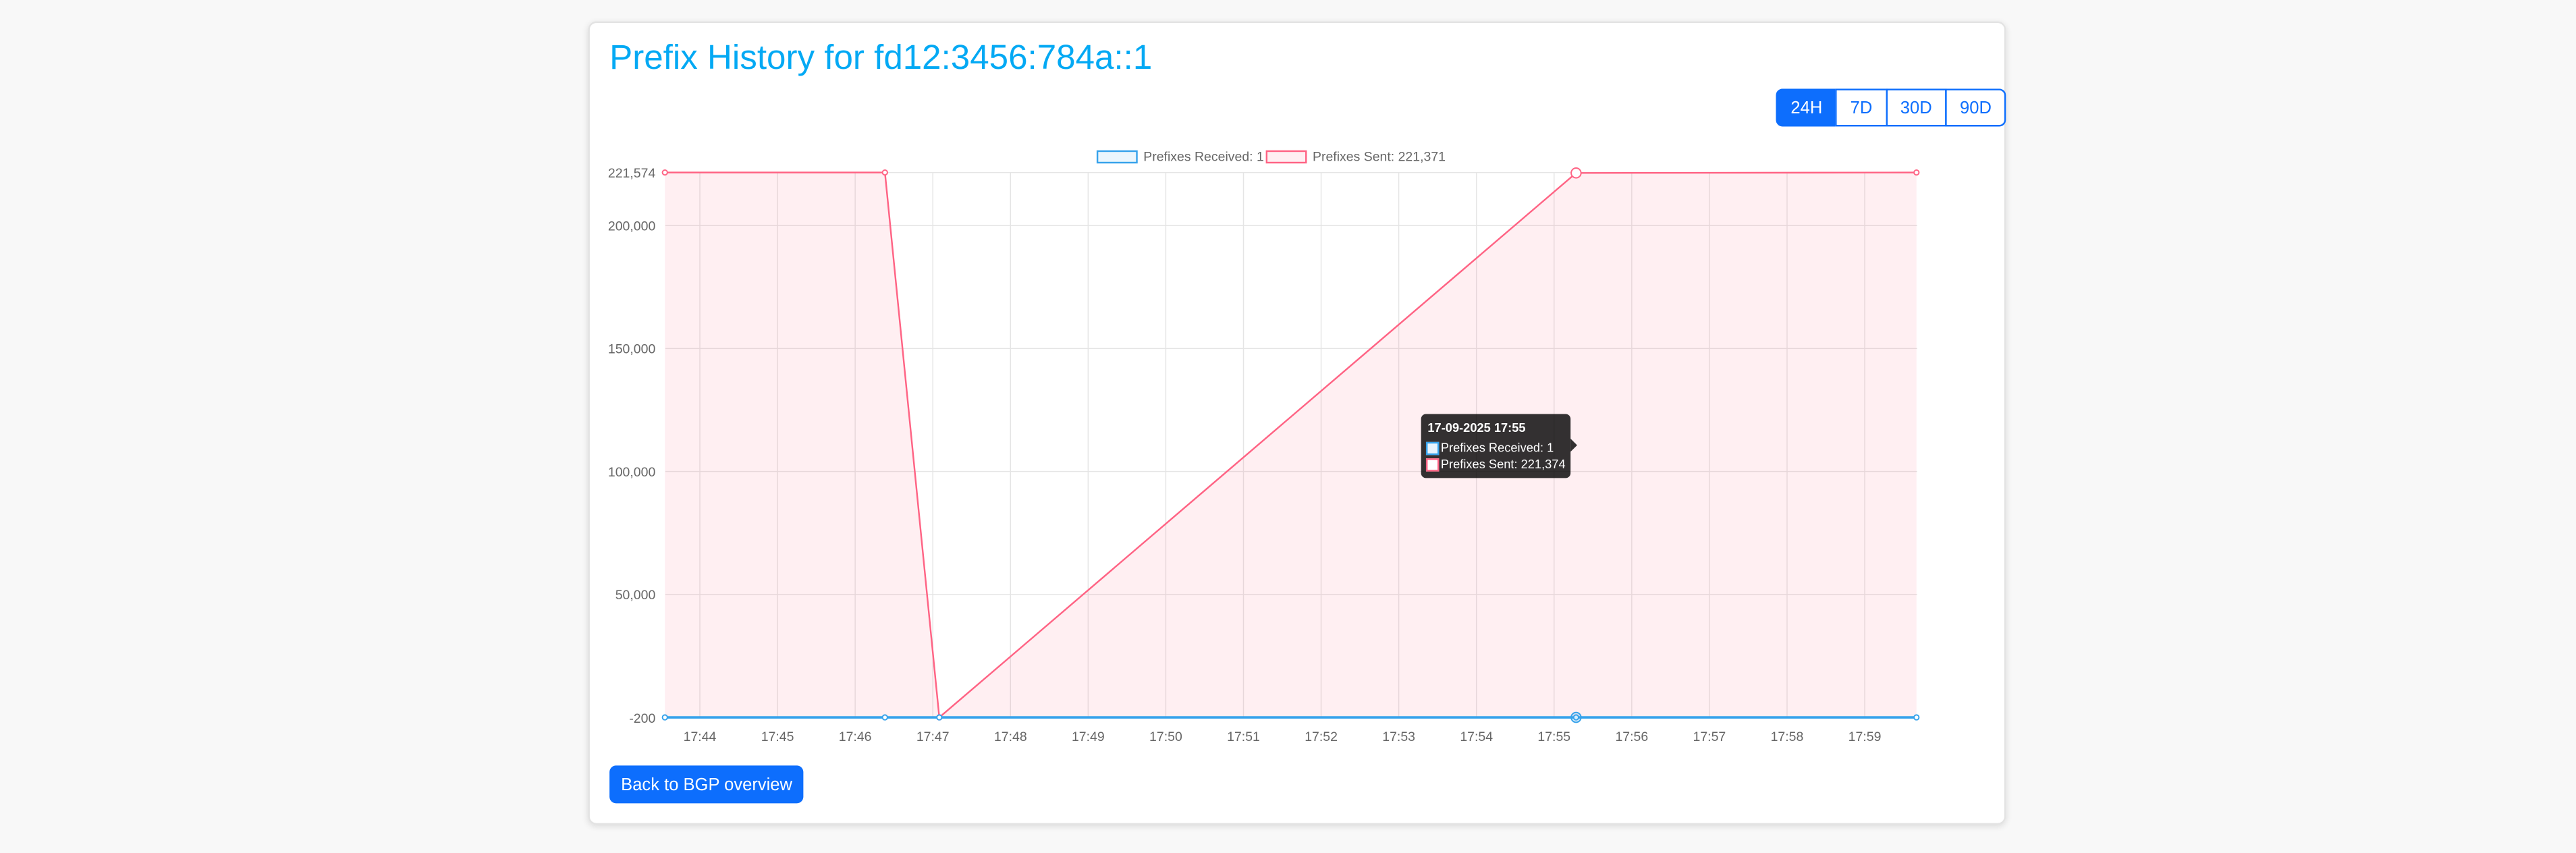  Describe the element at coordinates (1916, 107) in the screenshot. I see `range-30d-button: 30D` at that location.